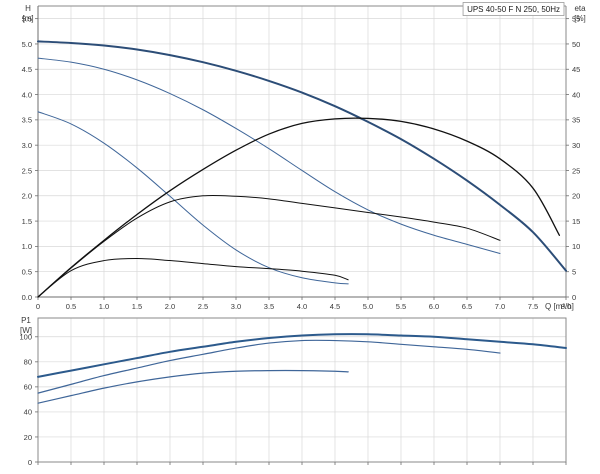 The height and width of the screenshot is (474, 600). Describe the element at coordinates (38, 306) in the screenshot. I see `x-tick-label: 0` at that location.